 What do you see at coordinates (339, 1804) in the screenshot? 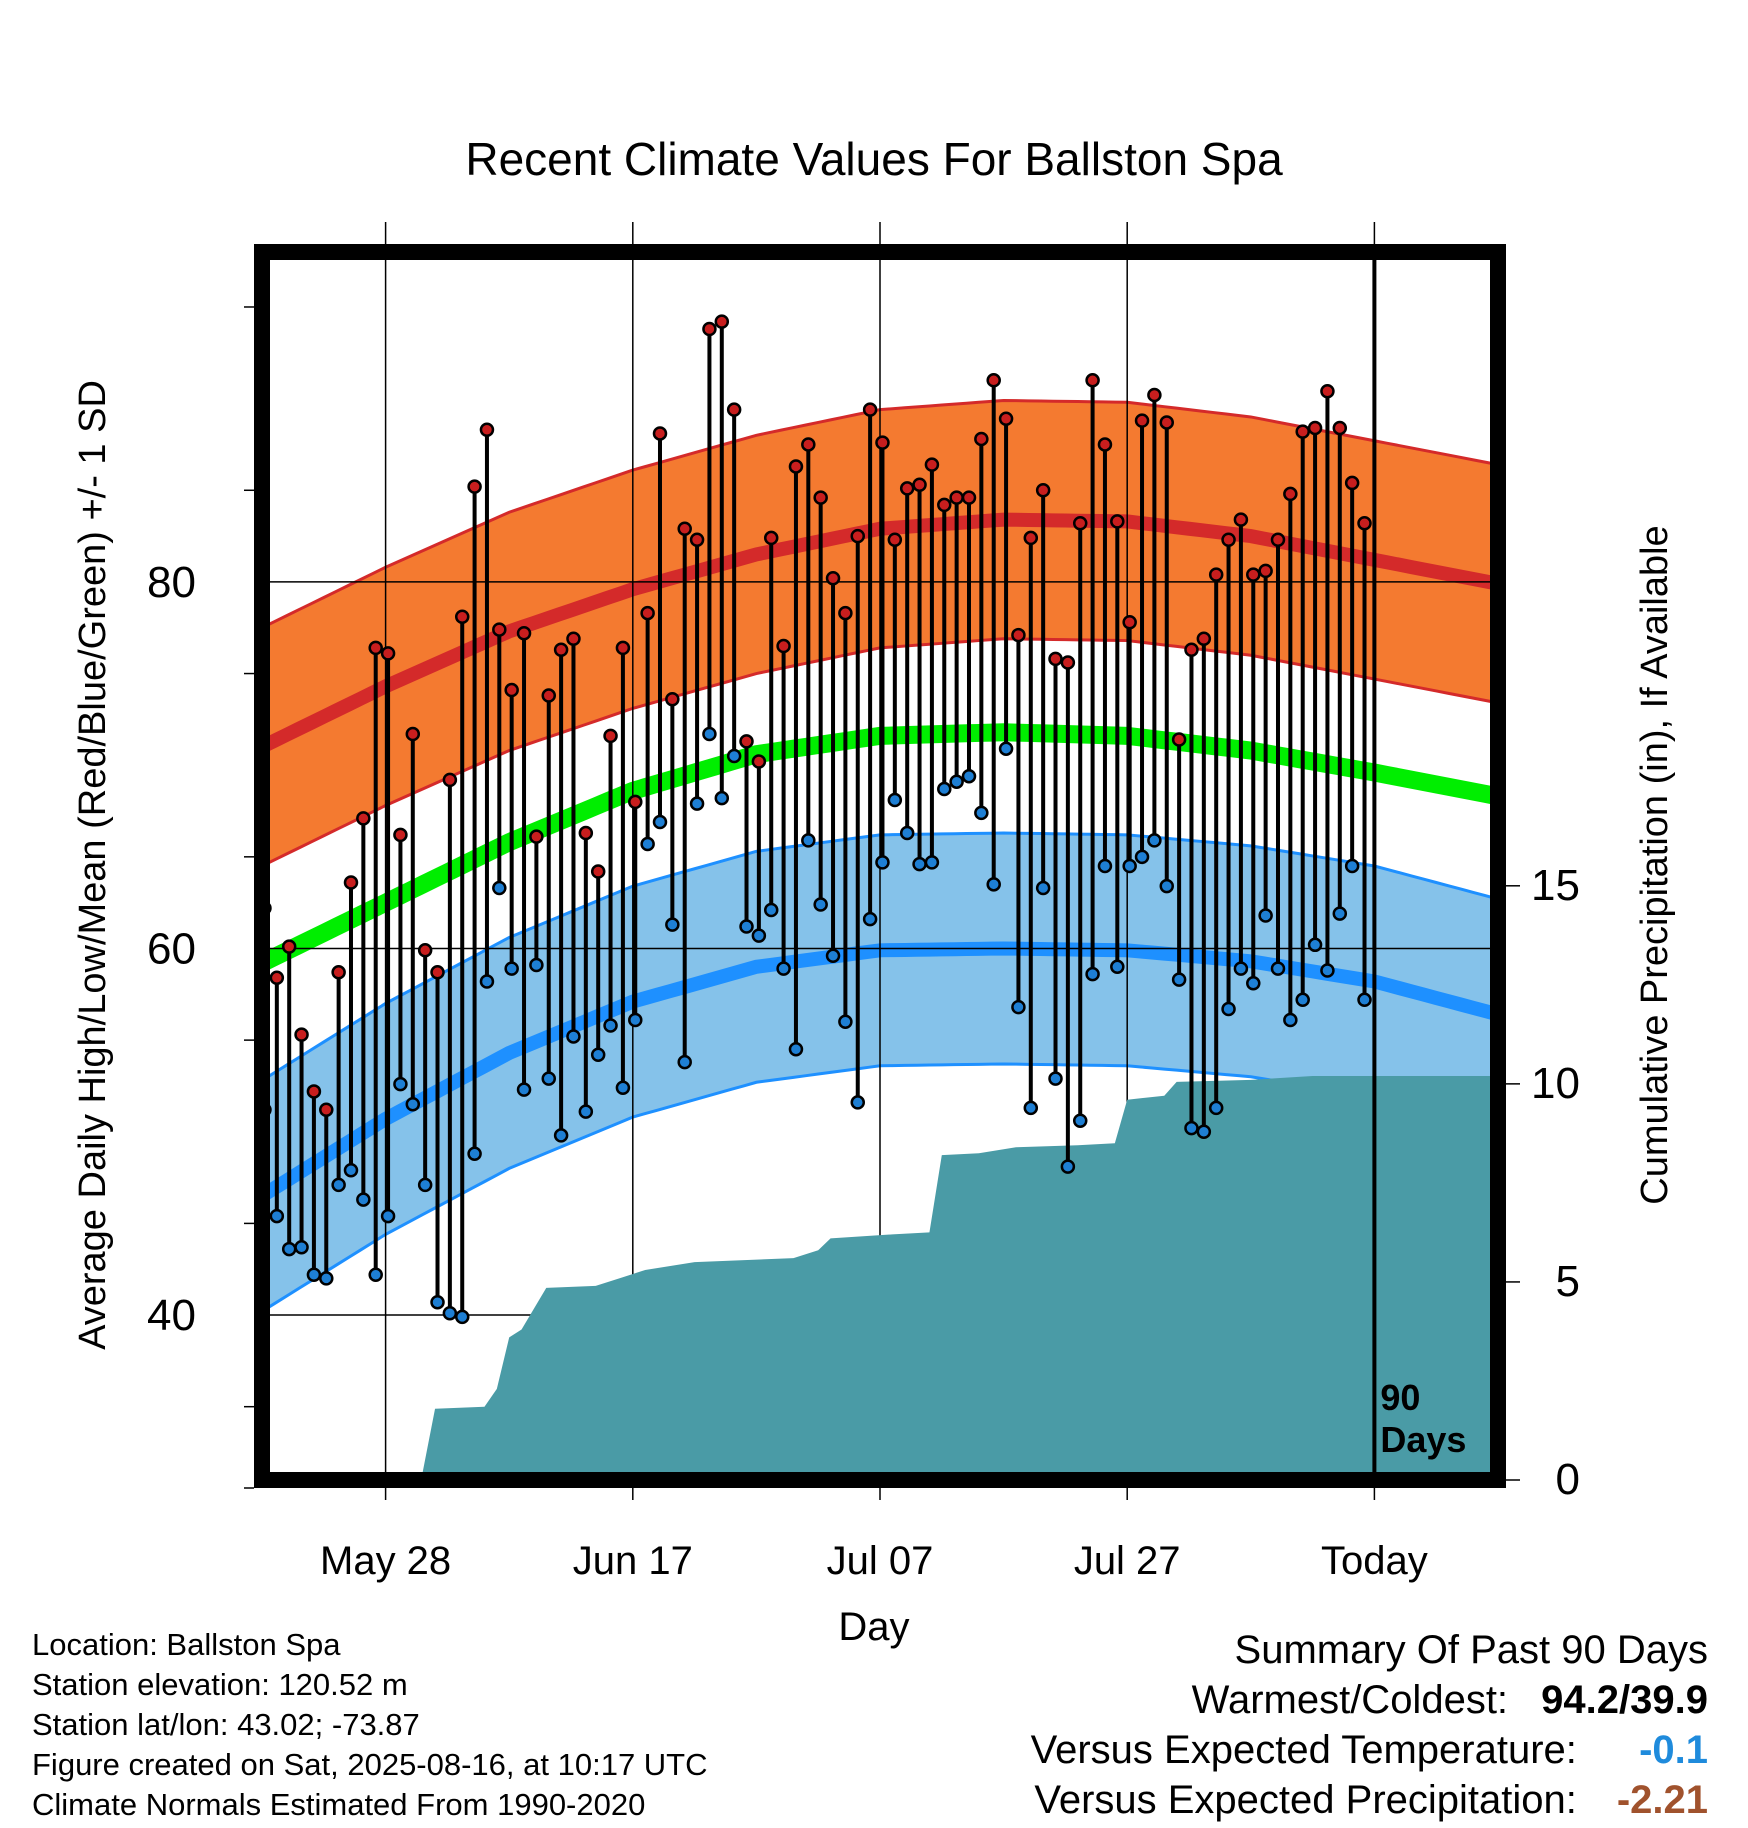
I see `normals-text: Climate Normals Estimated From 1990-2020` at bounding box center [339, 1804].